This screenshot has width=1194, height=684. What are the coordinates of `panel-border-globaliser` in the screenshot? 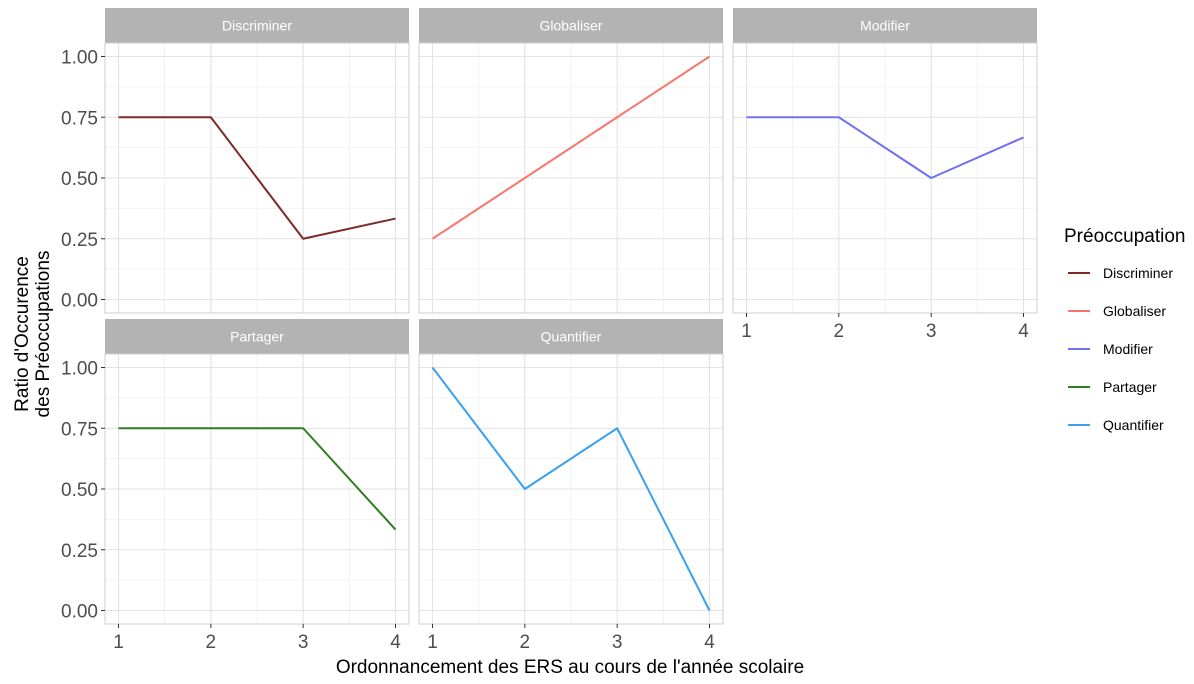 It's located at (571, 178).